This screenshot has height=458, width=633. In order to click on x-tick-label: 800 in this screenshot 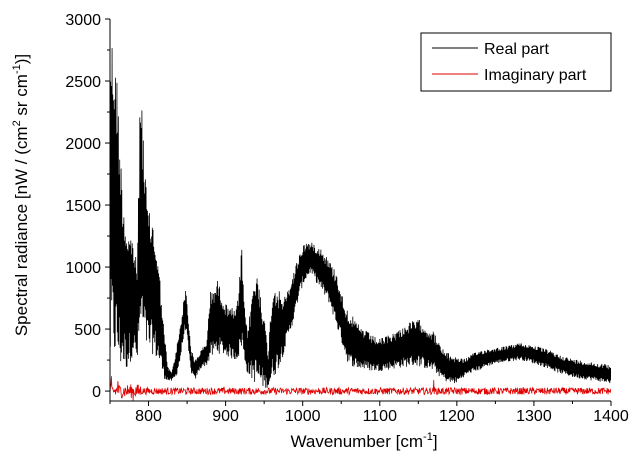, I will do `click(148, 416)`.